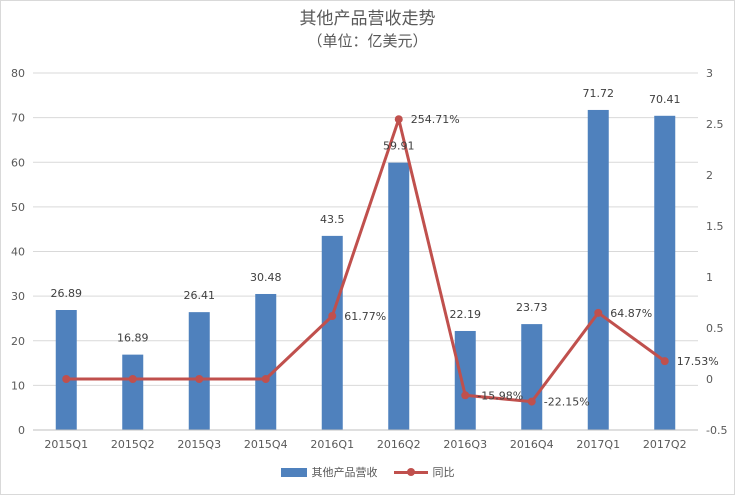 The image size is (735, 495). Describe the element at coordinates (716, 430) in the screenshot. I see `y2-tick-label: -0.5` at that location.